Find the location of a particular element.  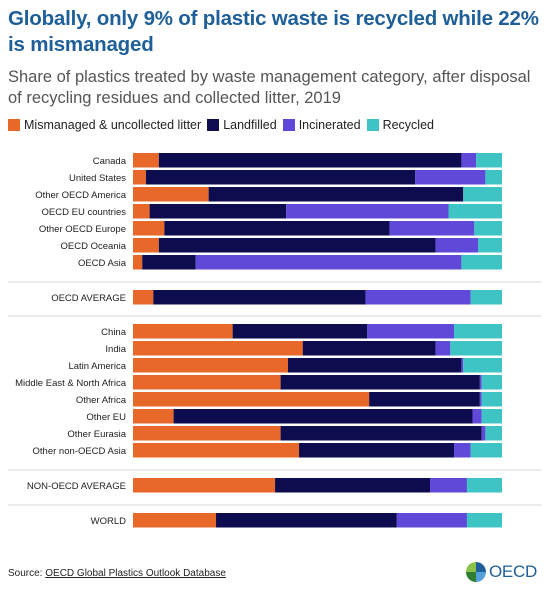

bar-other-africa-incinerated is located at coordinates (480, 399).